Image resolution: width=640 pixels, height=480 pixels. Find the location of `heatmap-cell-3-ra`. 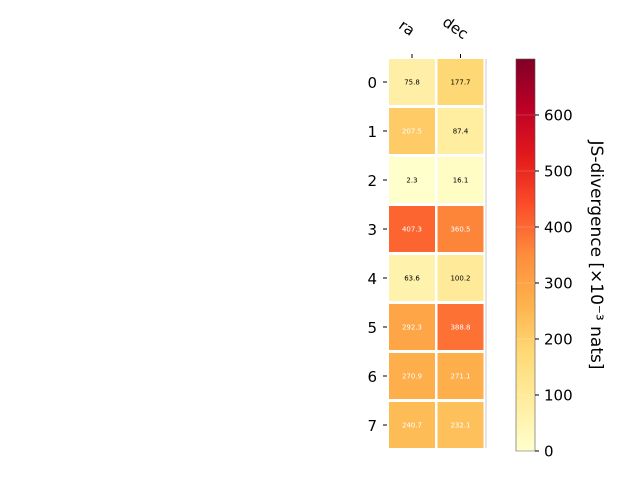

heatmap-cell-3-ra is located at coordinates (412, 229).